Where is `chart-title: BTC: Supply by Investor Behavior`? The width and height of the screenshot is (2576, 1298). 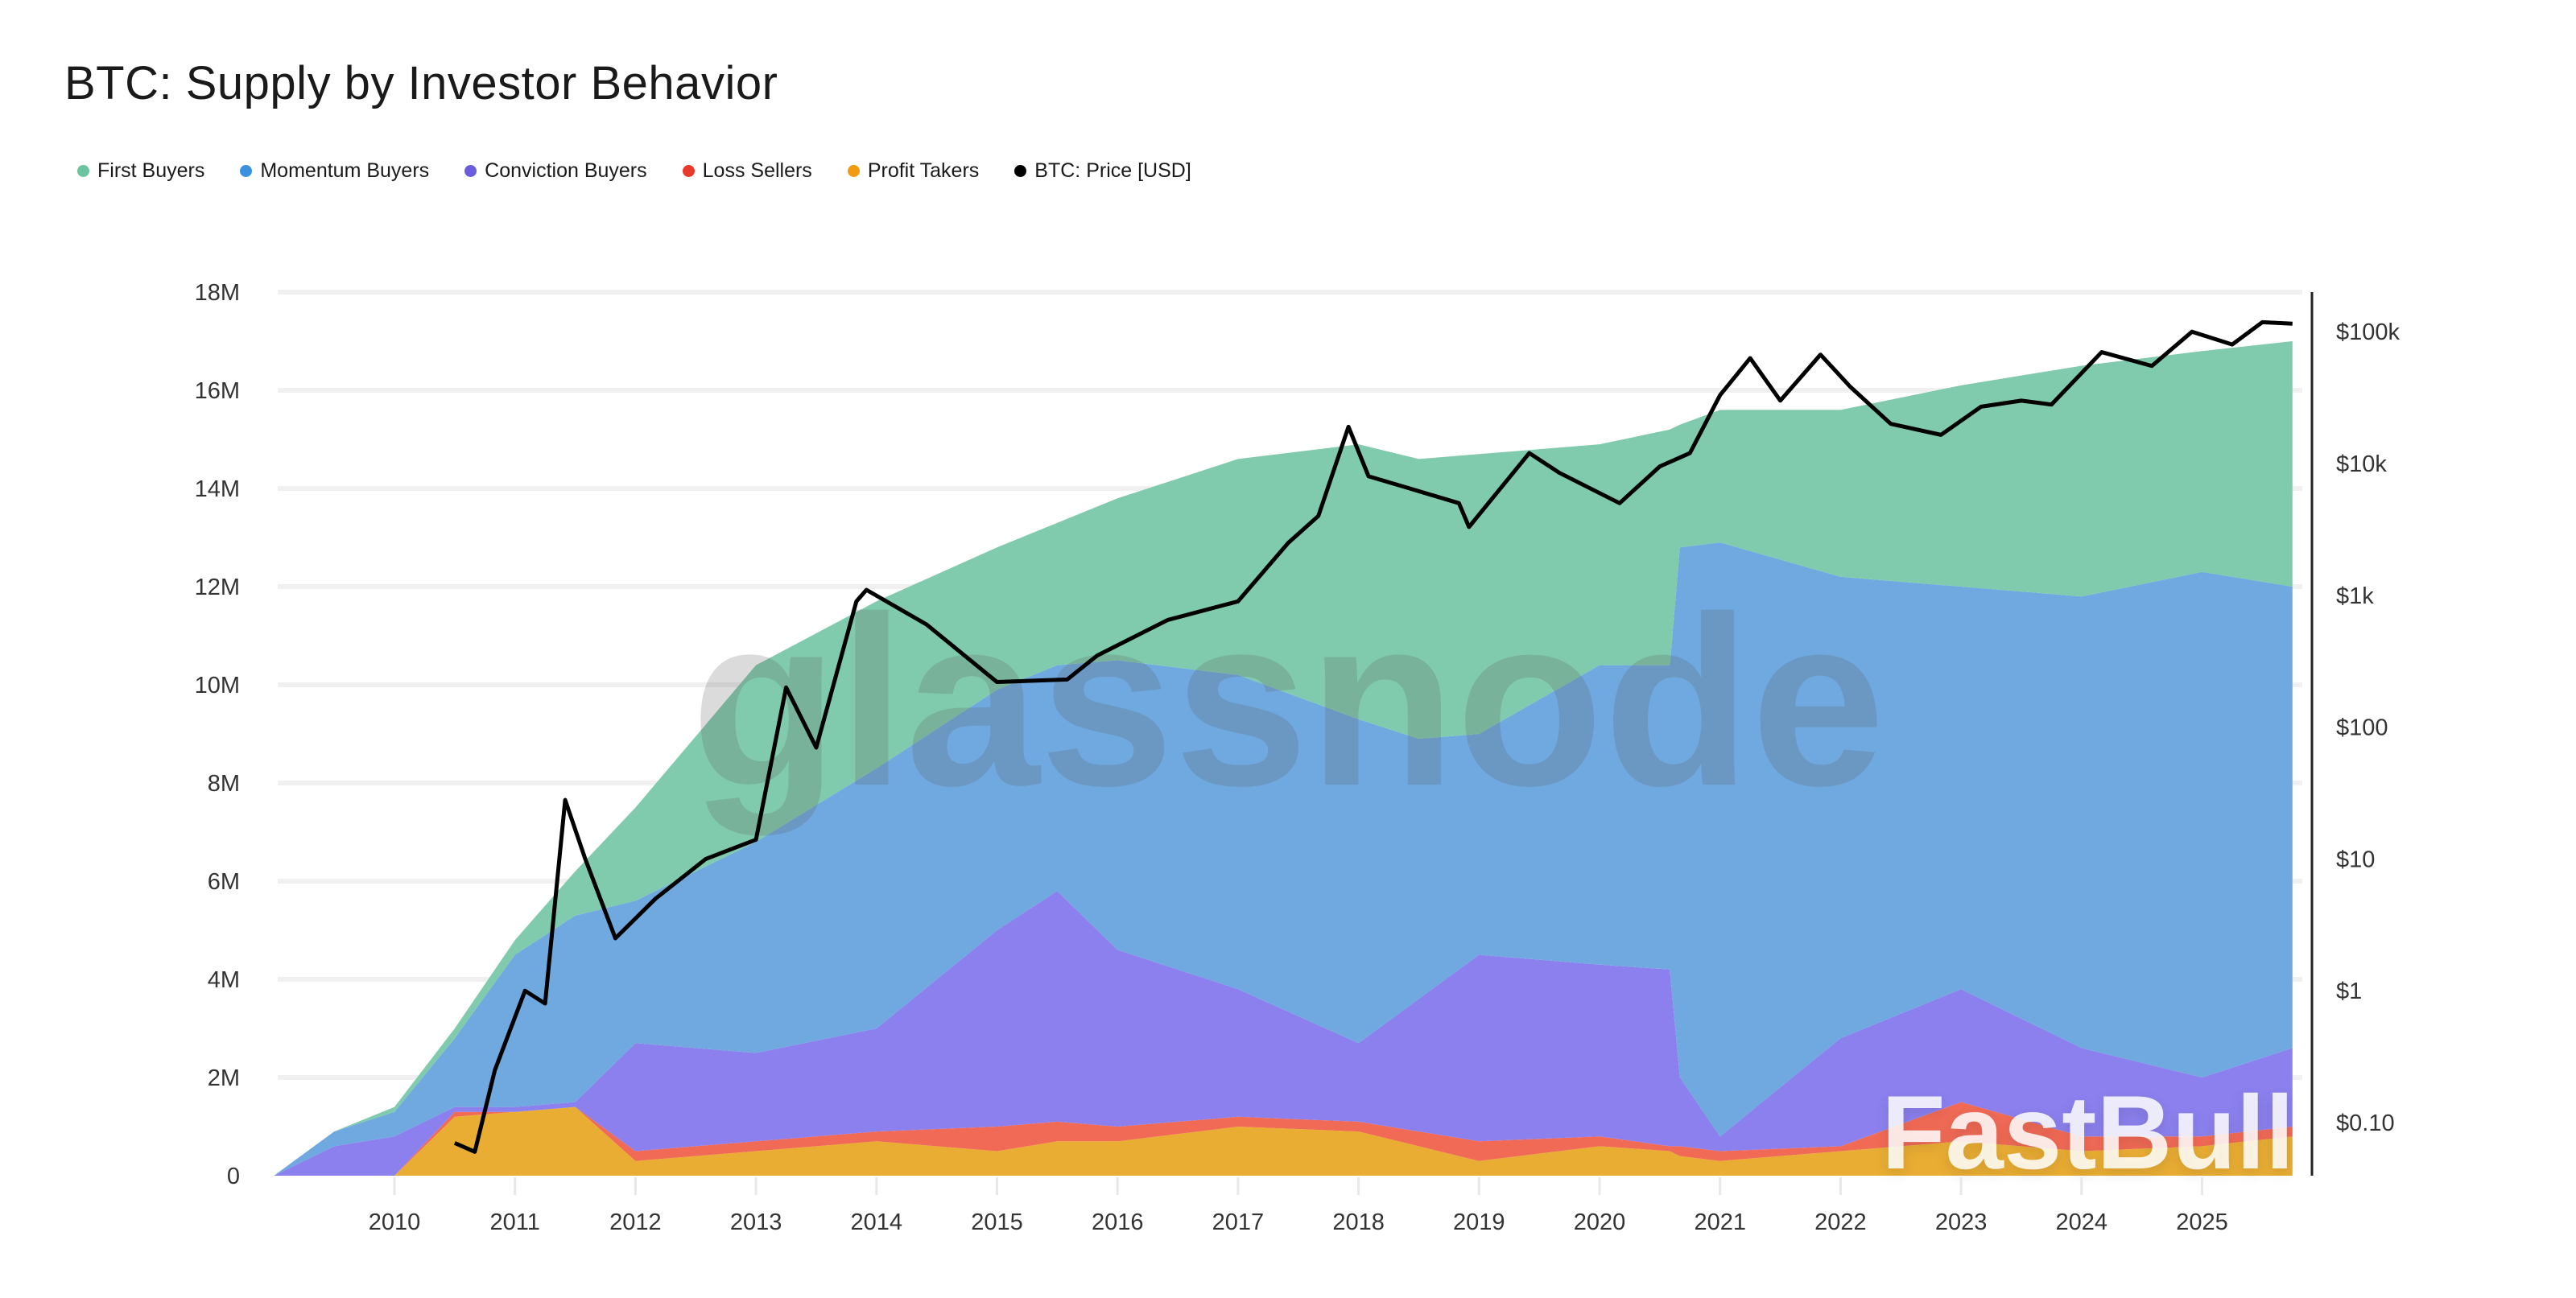
chart-title: BTC: Supply by Investor Behavior is located at coordinates (421, 83).